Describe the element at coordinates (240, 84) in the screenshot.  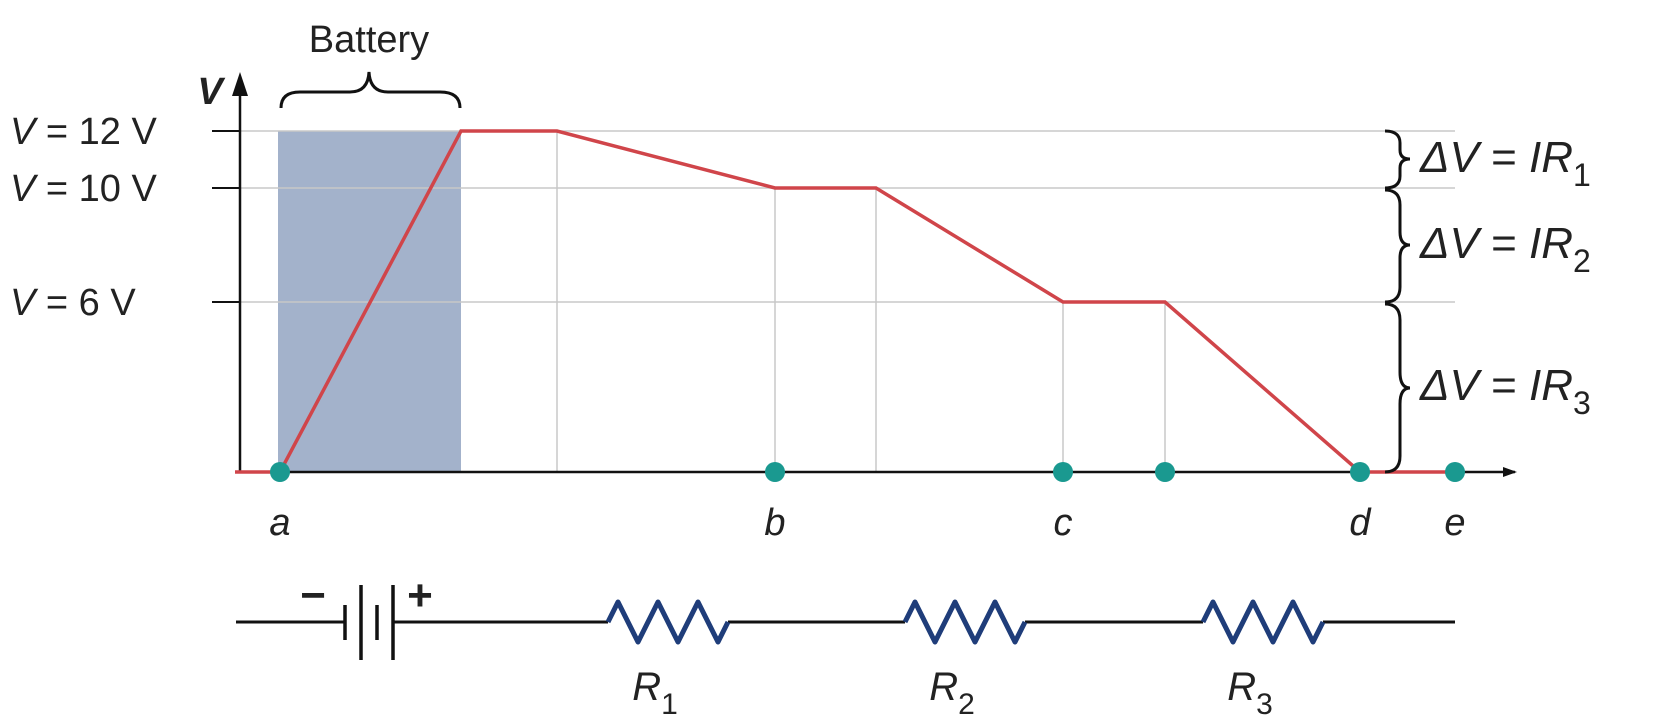
I see `y-axis-arrowhead` at that location.